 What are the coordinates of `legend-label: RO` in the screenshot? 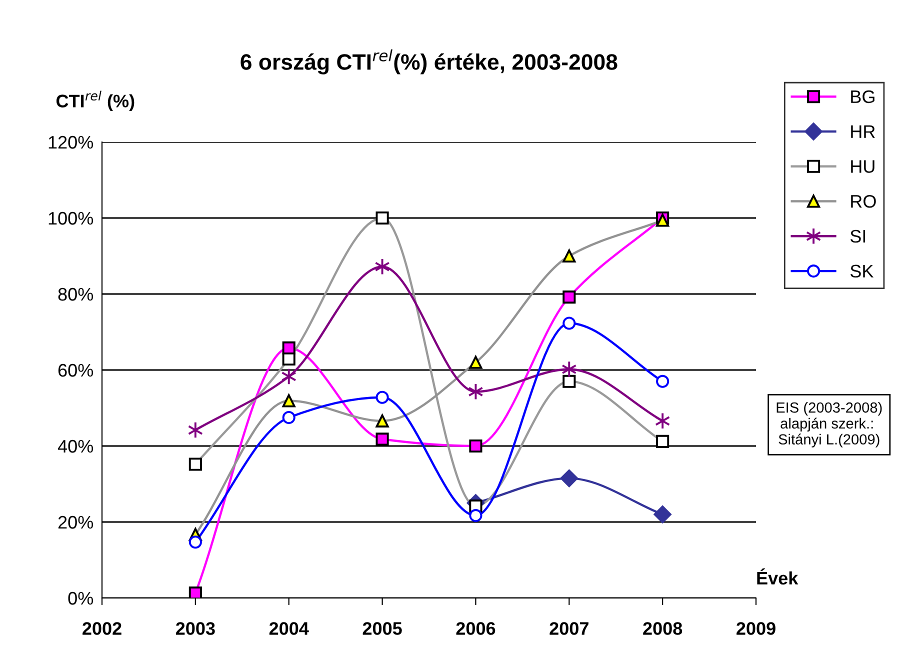 It's located at (863, 201).